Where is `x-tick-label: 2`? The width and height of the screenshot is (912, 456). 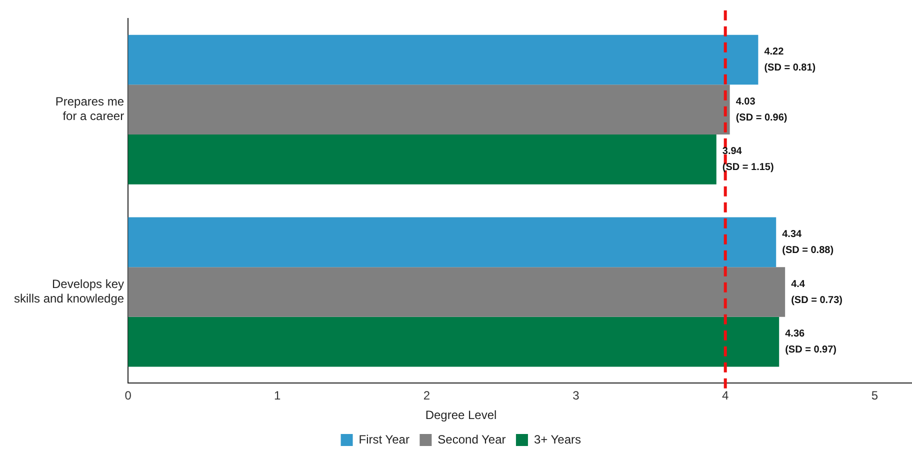
x-tick-label: 2 is located at coordinates (426, 395).